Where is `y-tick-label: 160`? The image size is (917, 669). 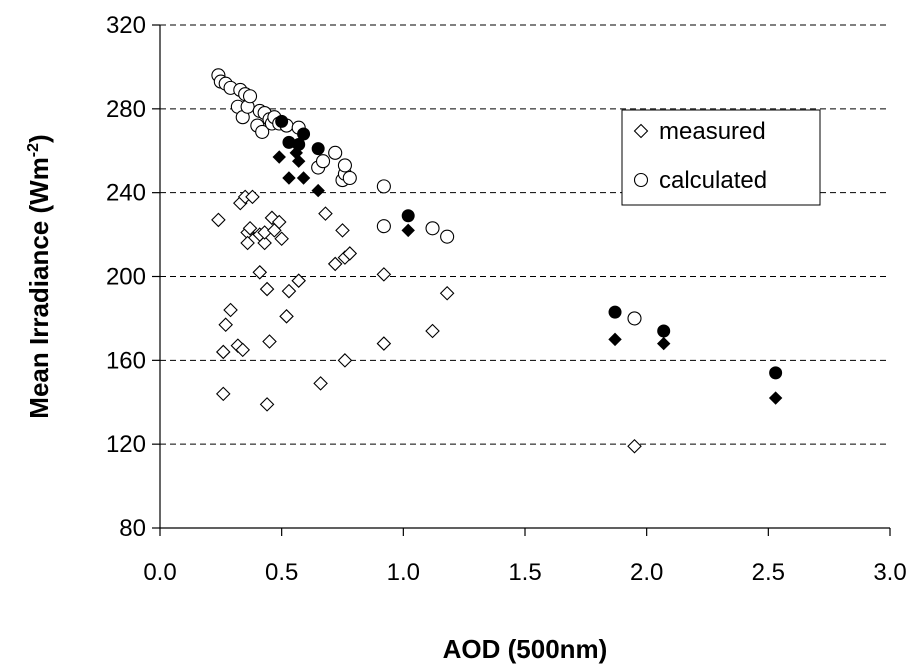 y-tick-label: 160 is located at coordinates (126, 360).